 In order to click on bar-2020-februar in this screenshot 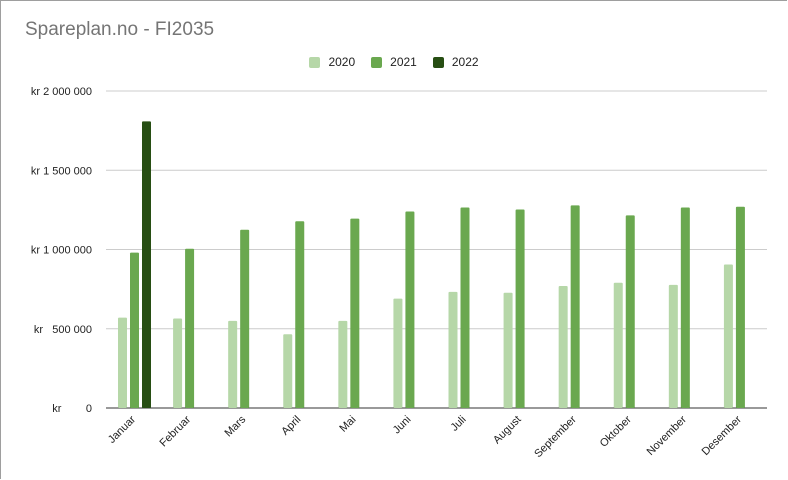, I will do `click(178, 363)`.